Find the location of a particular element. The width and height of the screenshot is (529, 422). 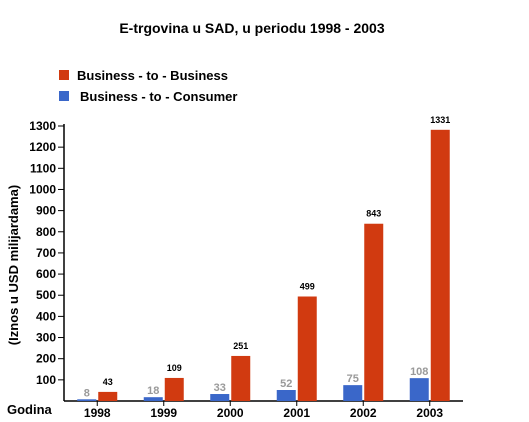

data-label-b2c-2003: 108 is located at coordinates (419, 372).